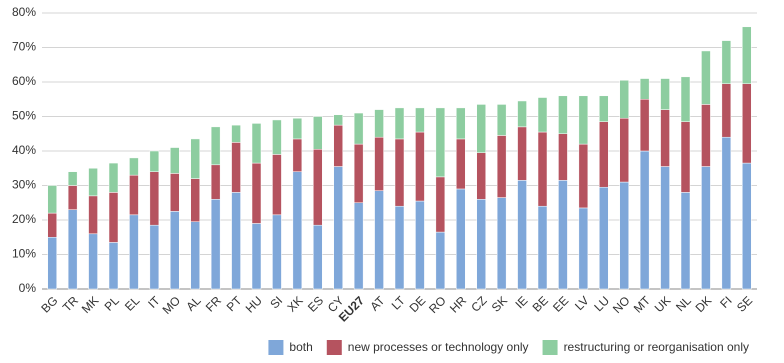  What do you see at coordinates (399, 303) in the screenshot?
I see `x-tick-label: LT` at bounding box center [399, 303].